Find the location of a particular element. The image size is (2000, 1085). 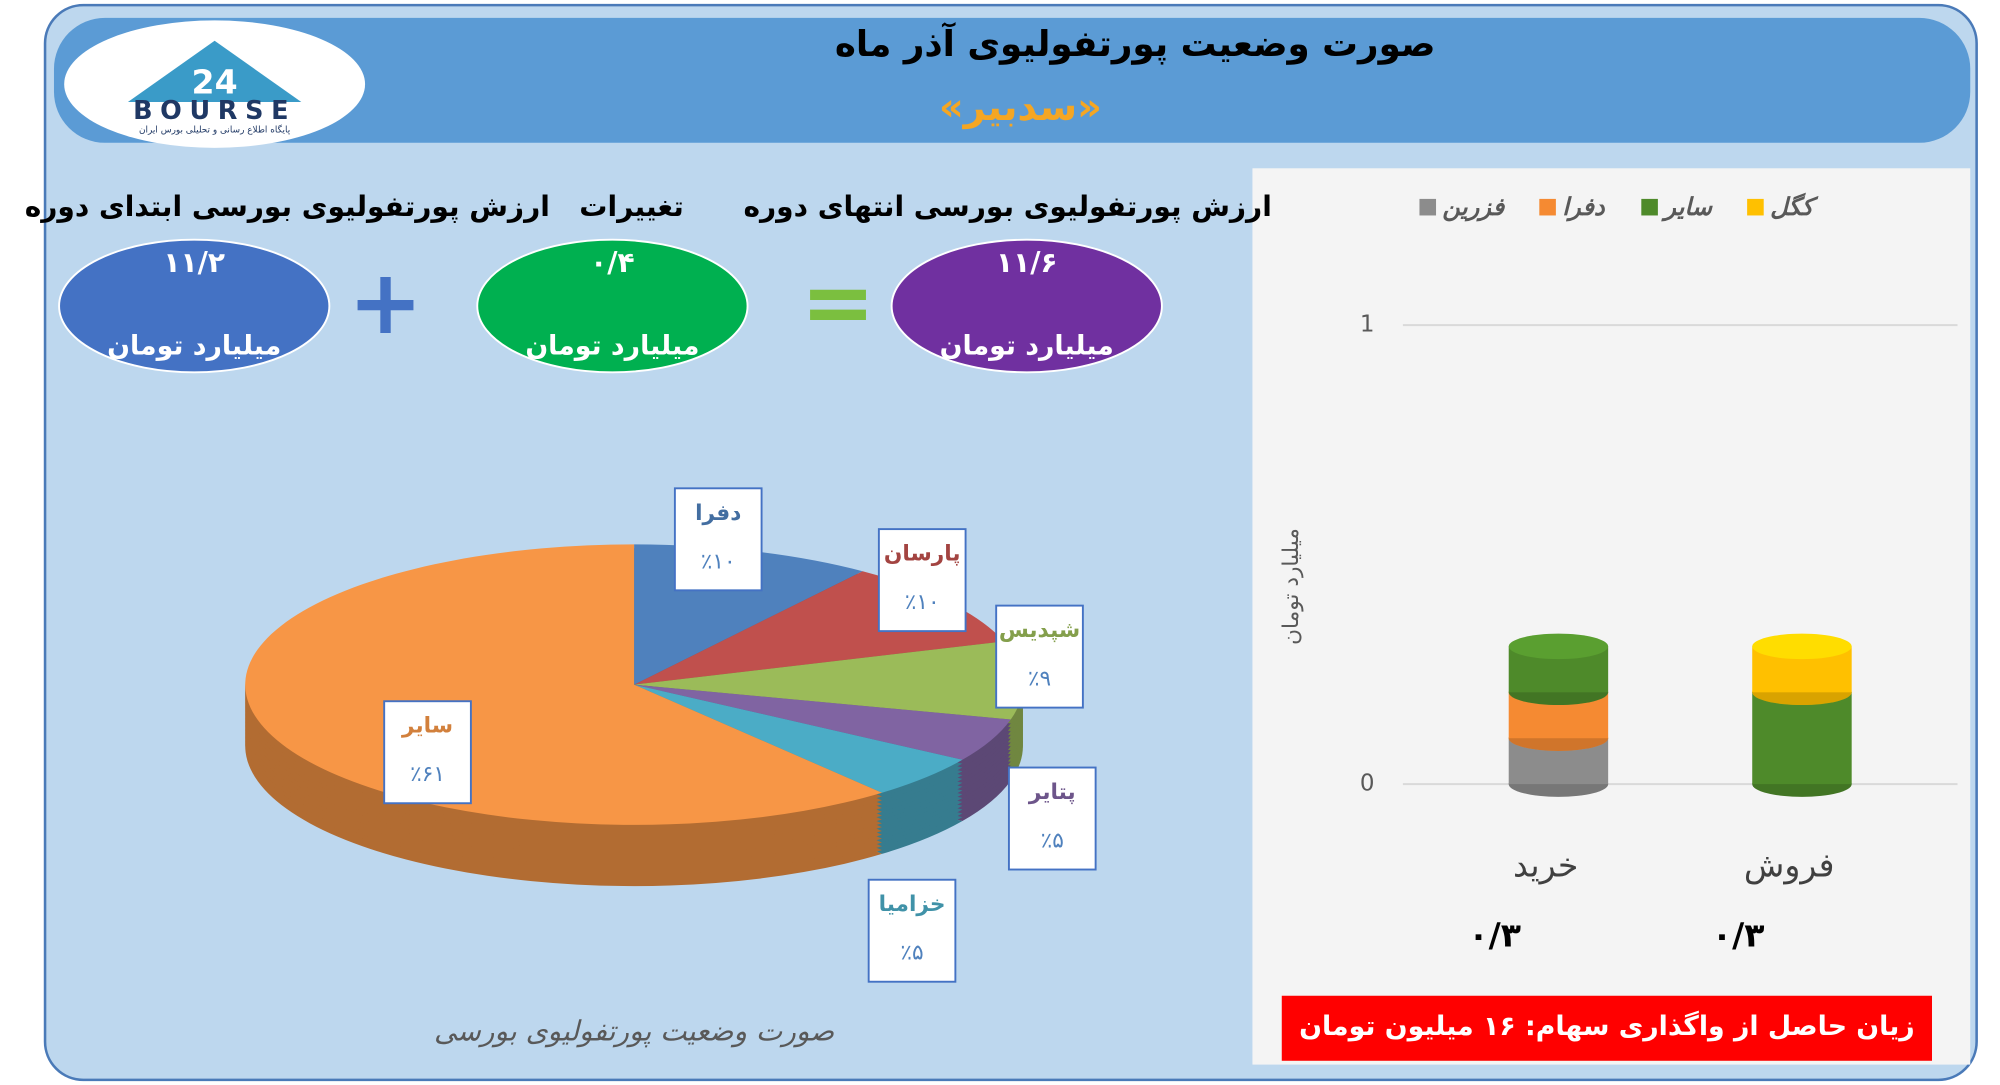

slice-value: ٪۶۱ is located at coordinates (427, 774).